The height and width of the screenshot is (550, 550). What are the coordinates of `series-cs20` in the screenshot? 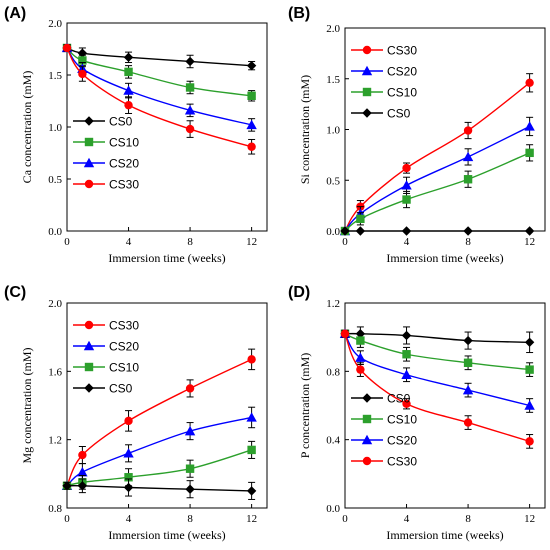 It's located at (437, 370).